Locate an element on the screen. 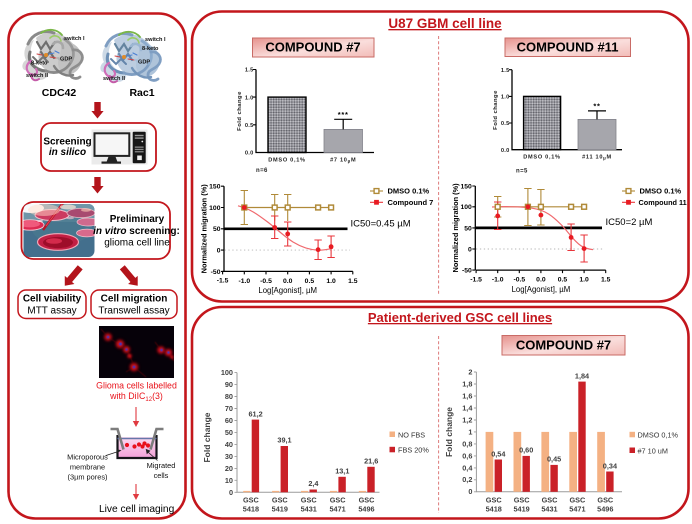  svg-text: #11 10µM is located at coordinates (597, 158).